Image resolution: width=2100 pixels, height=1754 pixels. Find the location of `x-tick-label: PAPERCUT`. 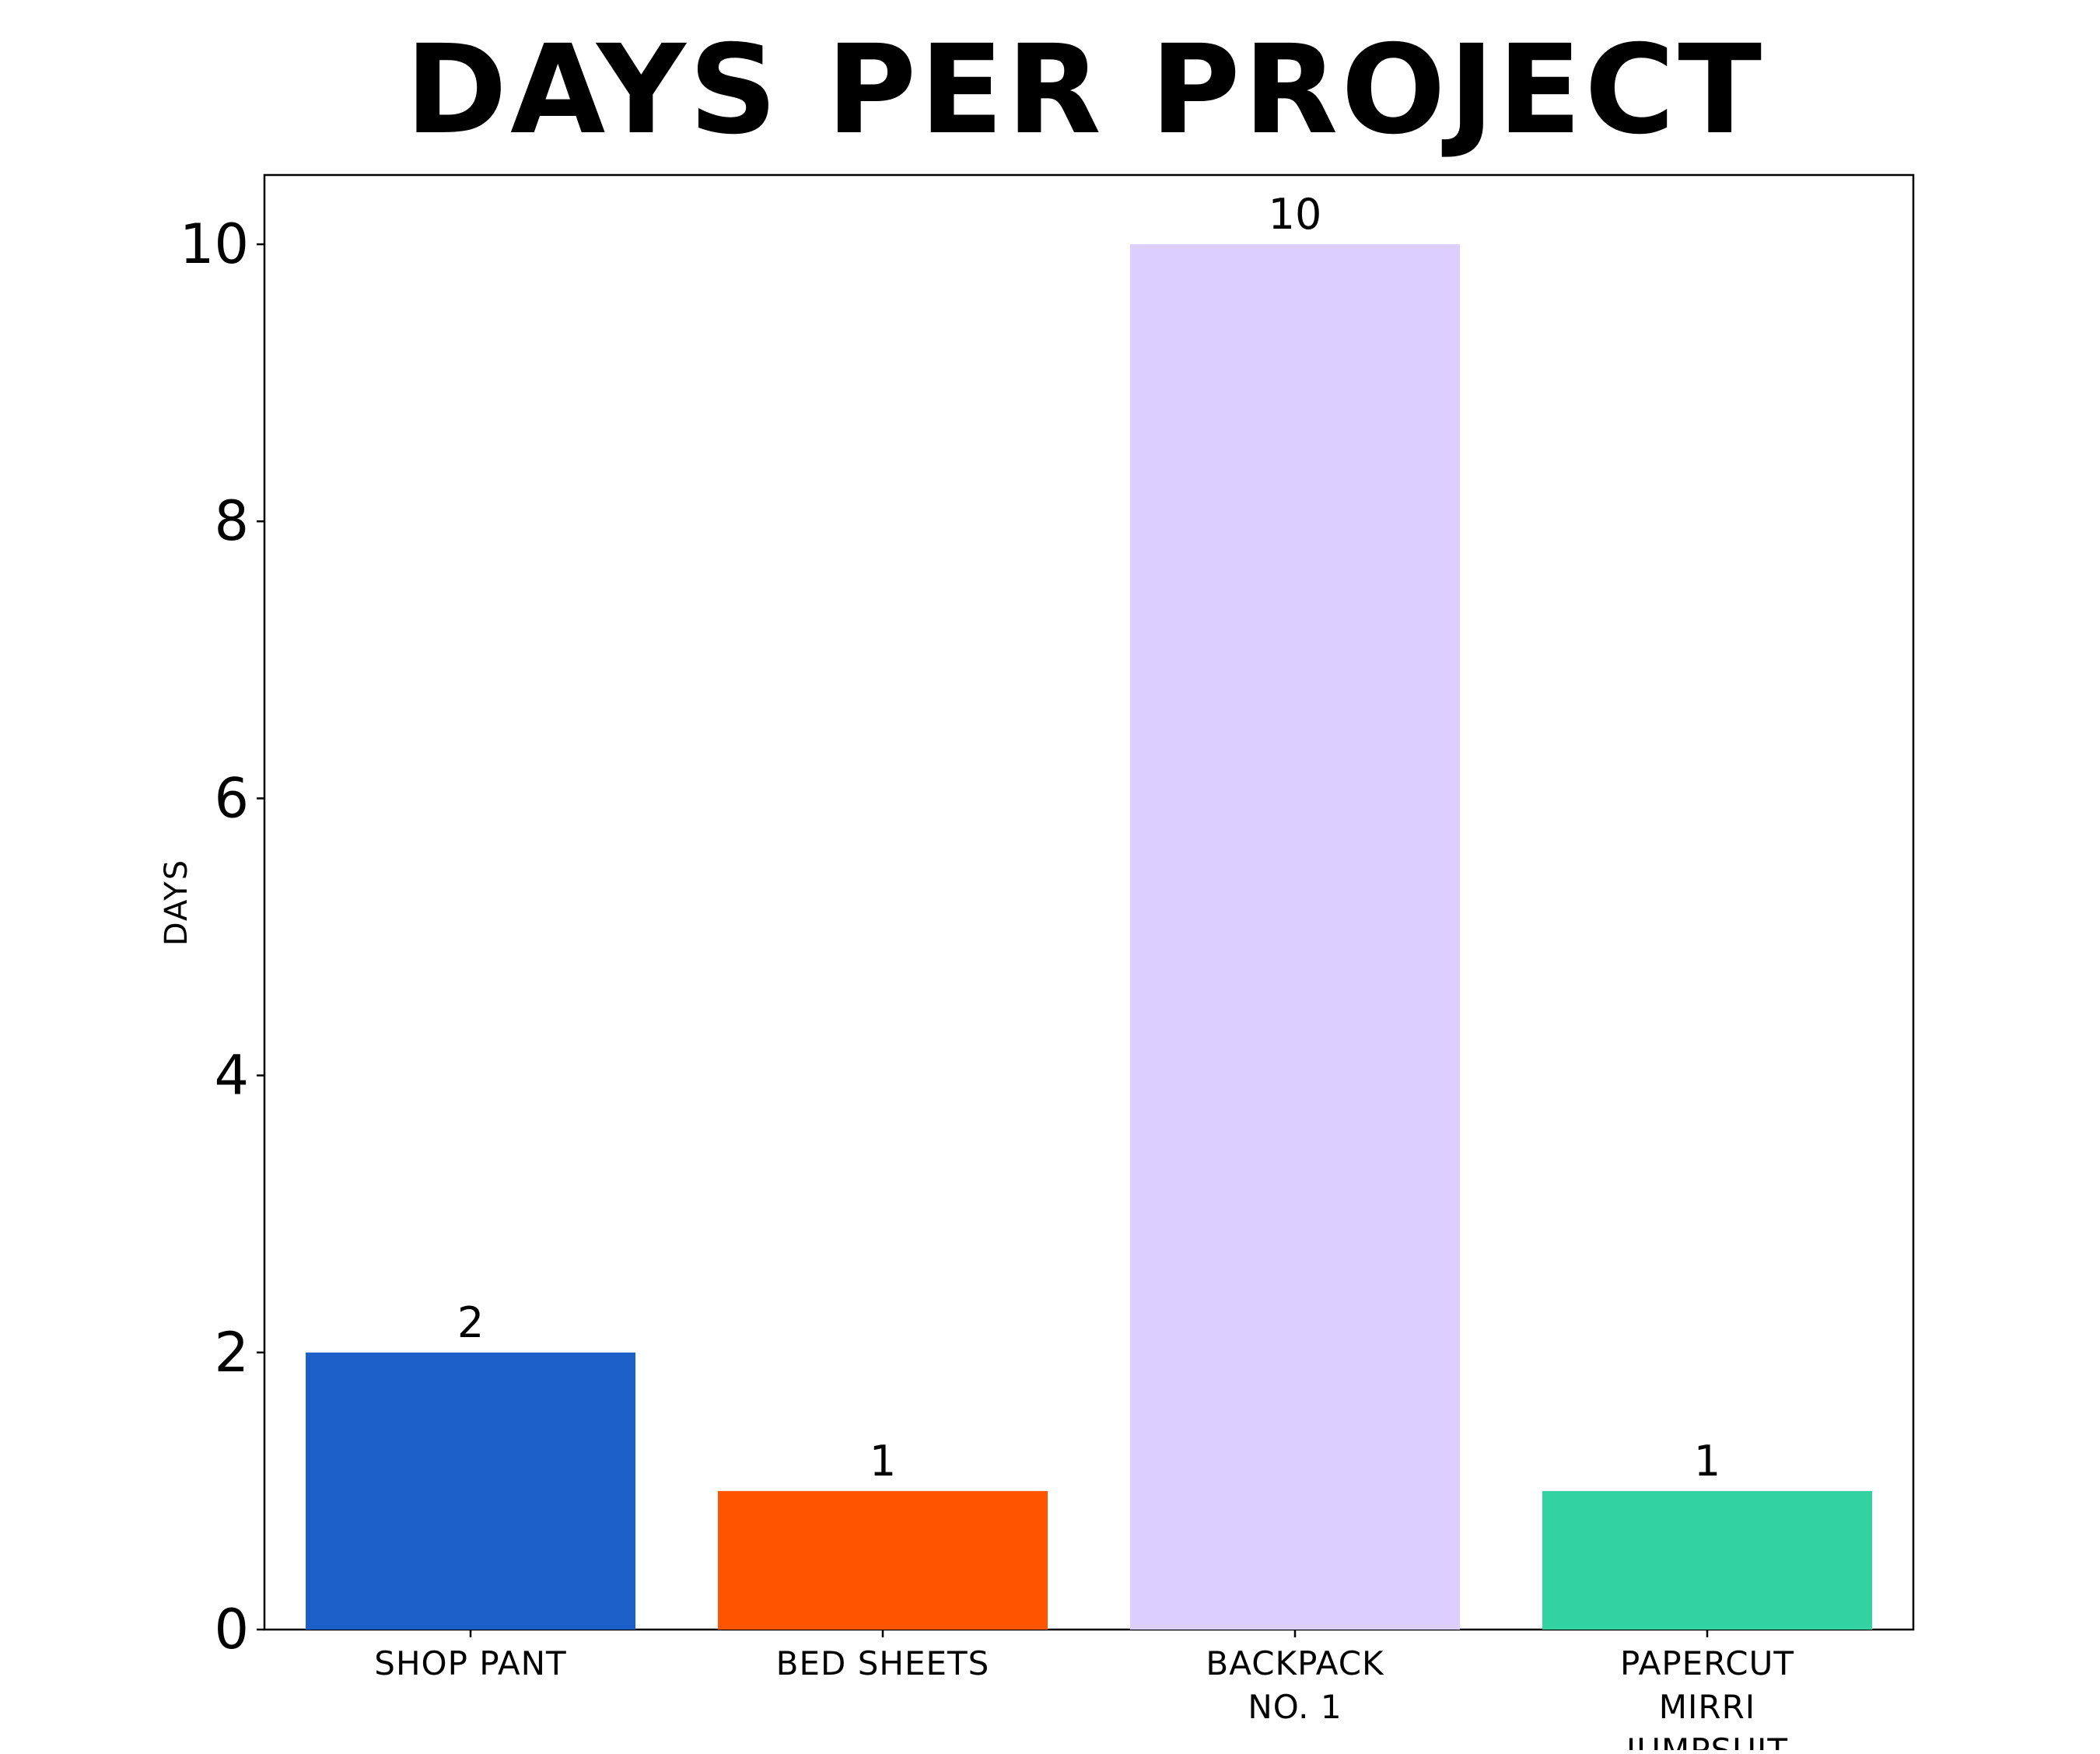

x-tick-label: PAPERCUT is located at coordinates (1707, 1663).